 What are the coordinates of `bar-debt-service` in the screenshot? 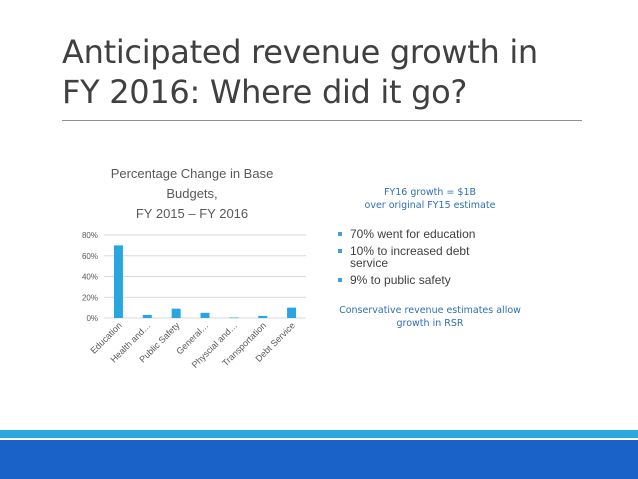 It's located at (292, 312).